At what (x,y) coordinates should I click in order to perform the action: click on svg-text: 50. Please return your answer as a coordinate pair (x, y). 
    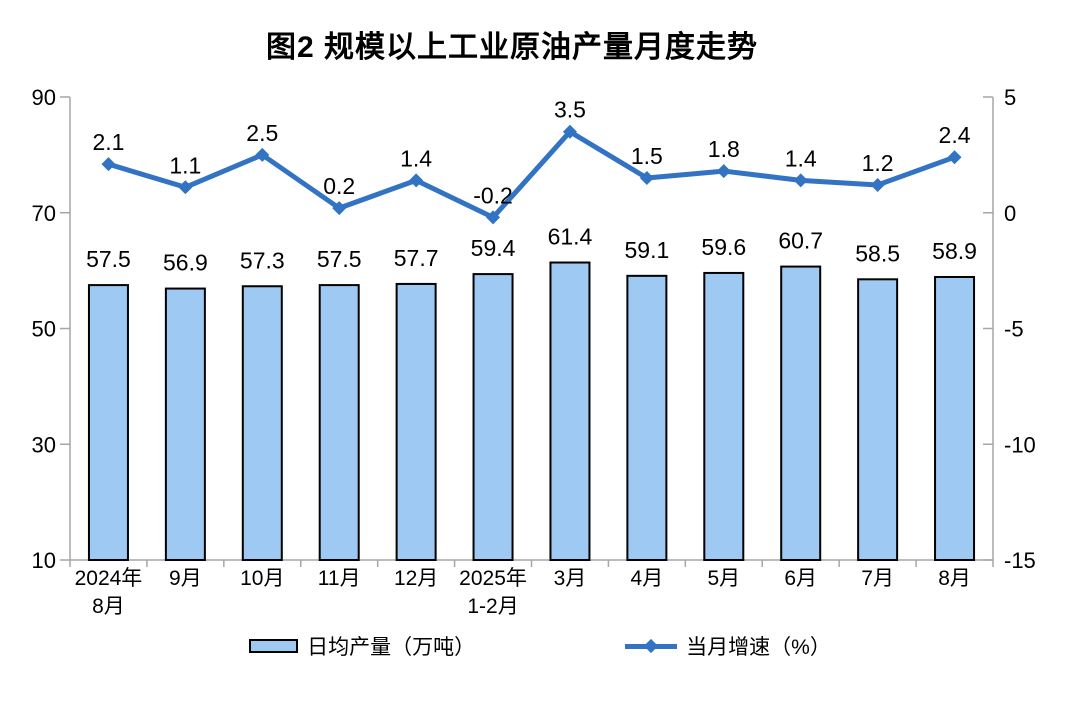
    Looking at the image, I should click on (44, 329).